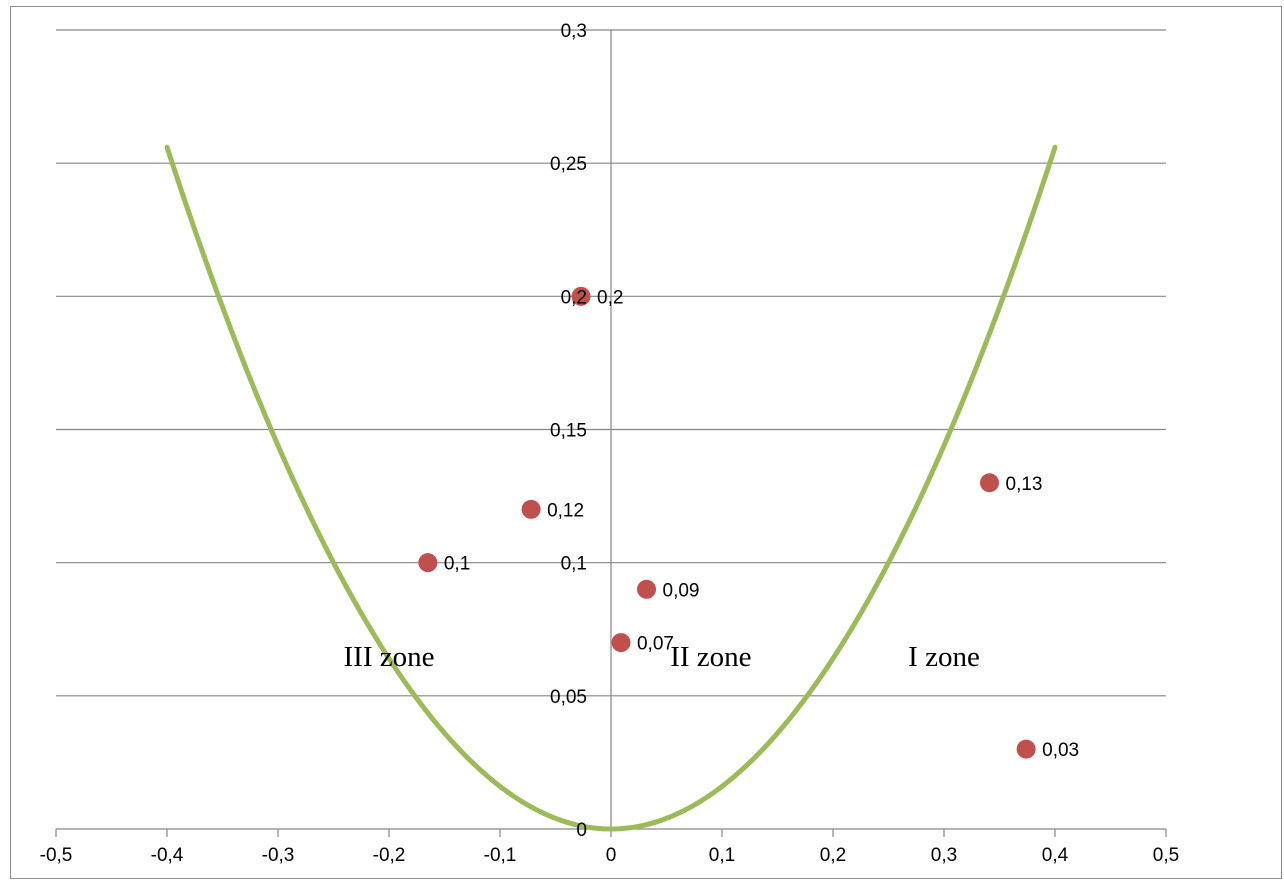 Image resolution: width=1284 pixels, height=881 pixels. I want to click on data-label: 0,07, so click(655, 644).